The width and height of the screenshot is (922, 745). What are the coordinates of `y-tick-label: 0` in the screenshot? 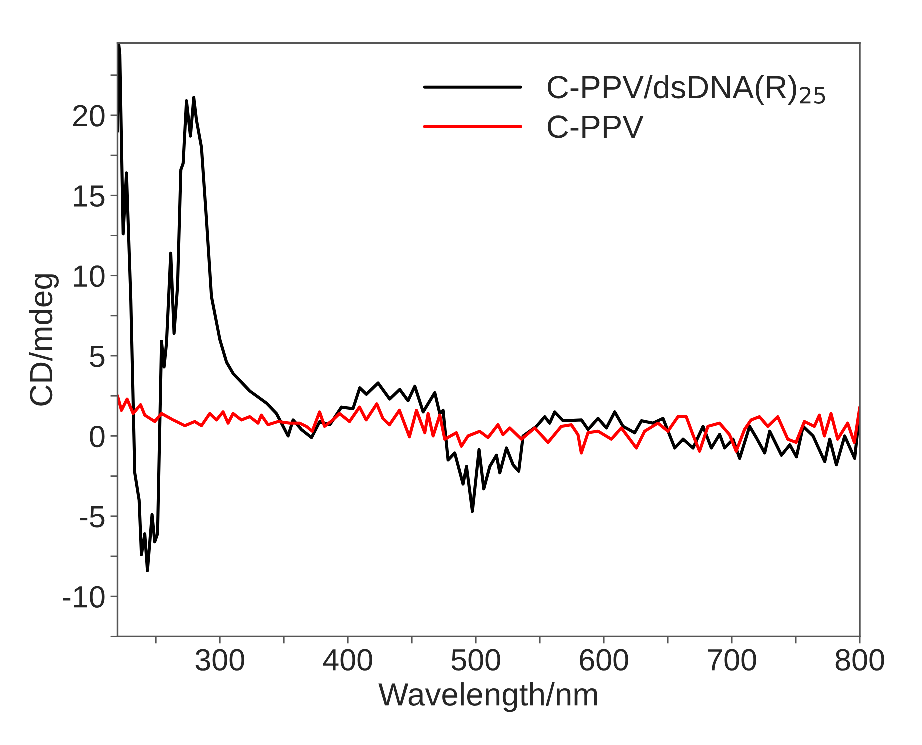 It's located at (97, 437).